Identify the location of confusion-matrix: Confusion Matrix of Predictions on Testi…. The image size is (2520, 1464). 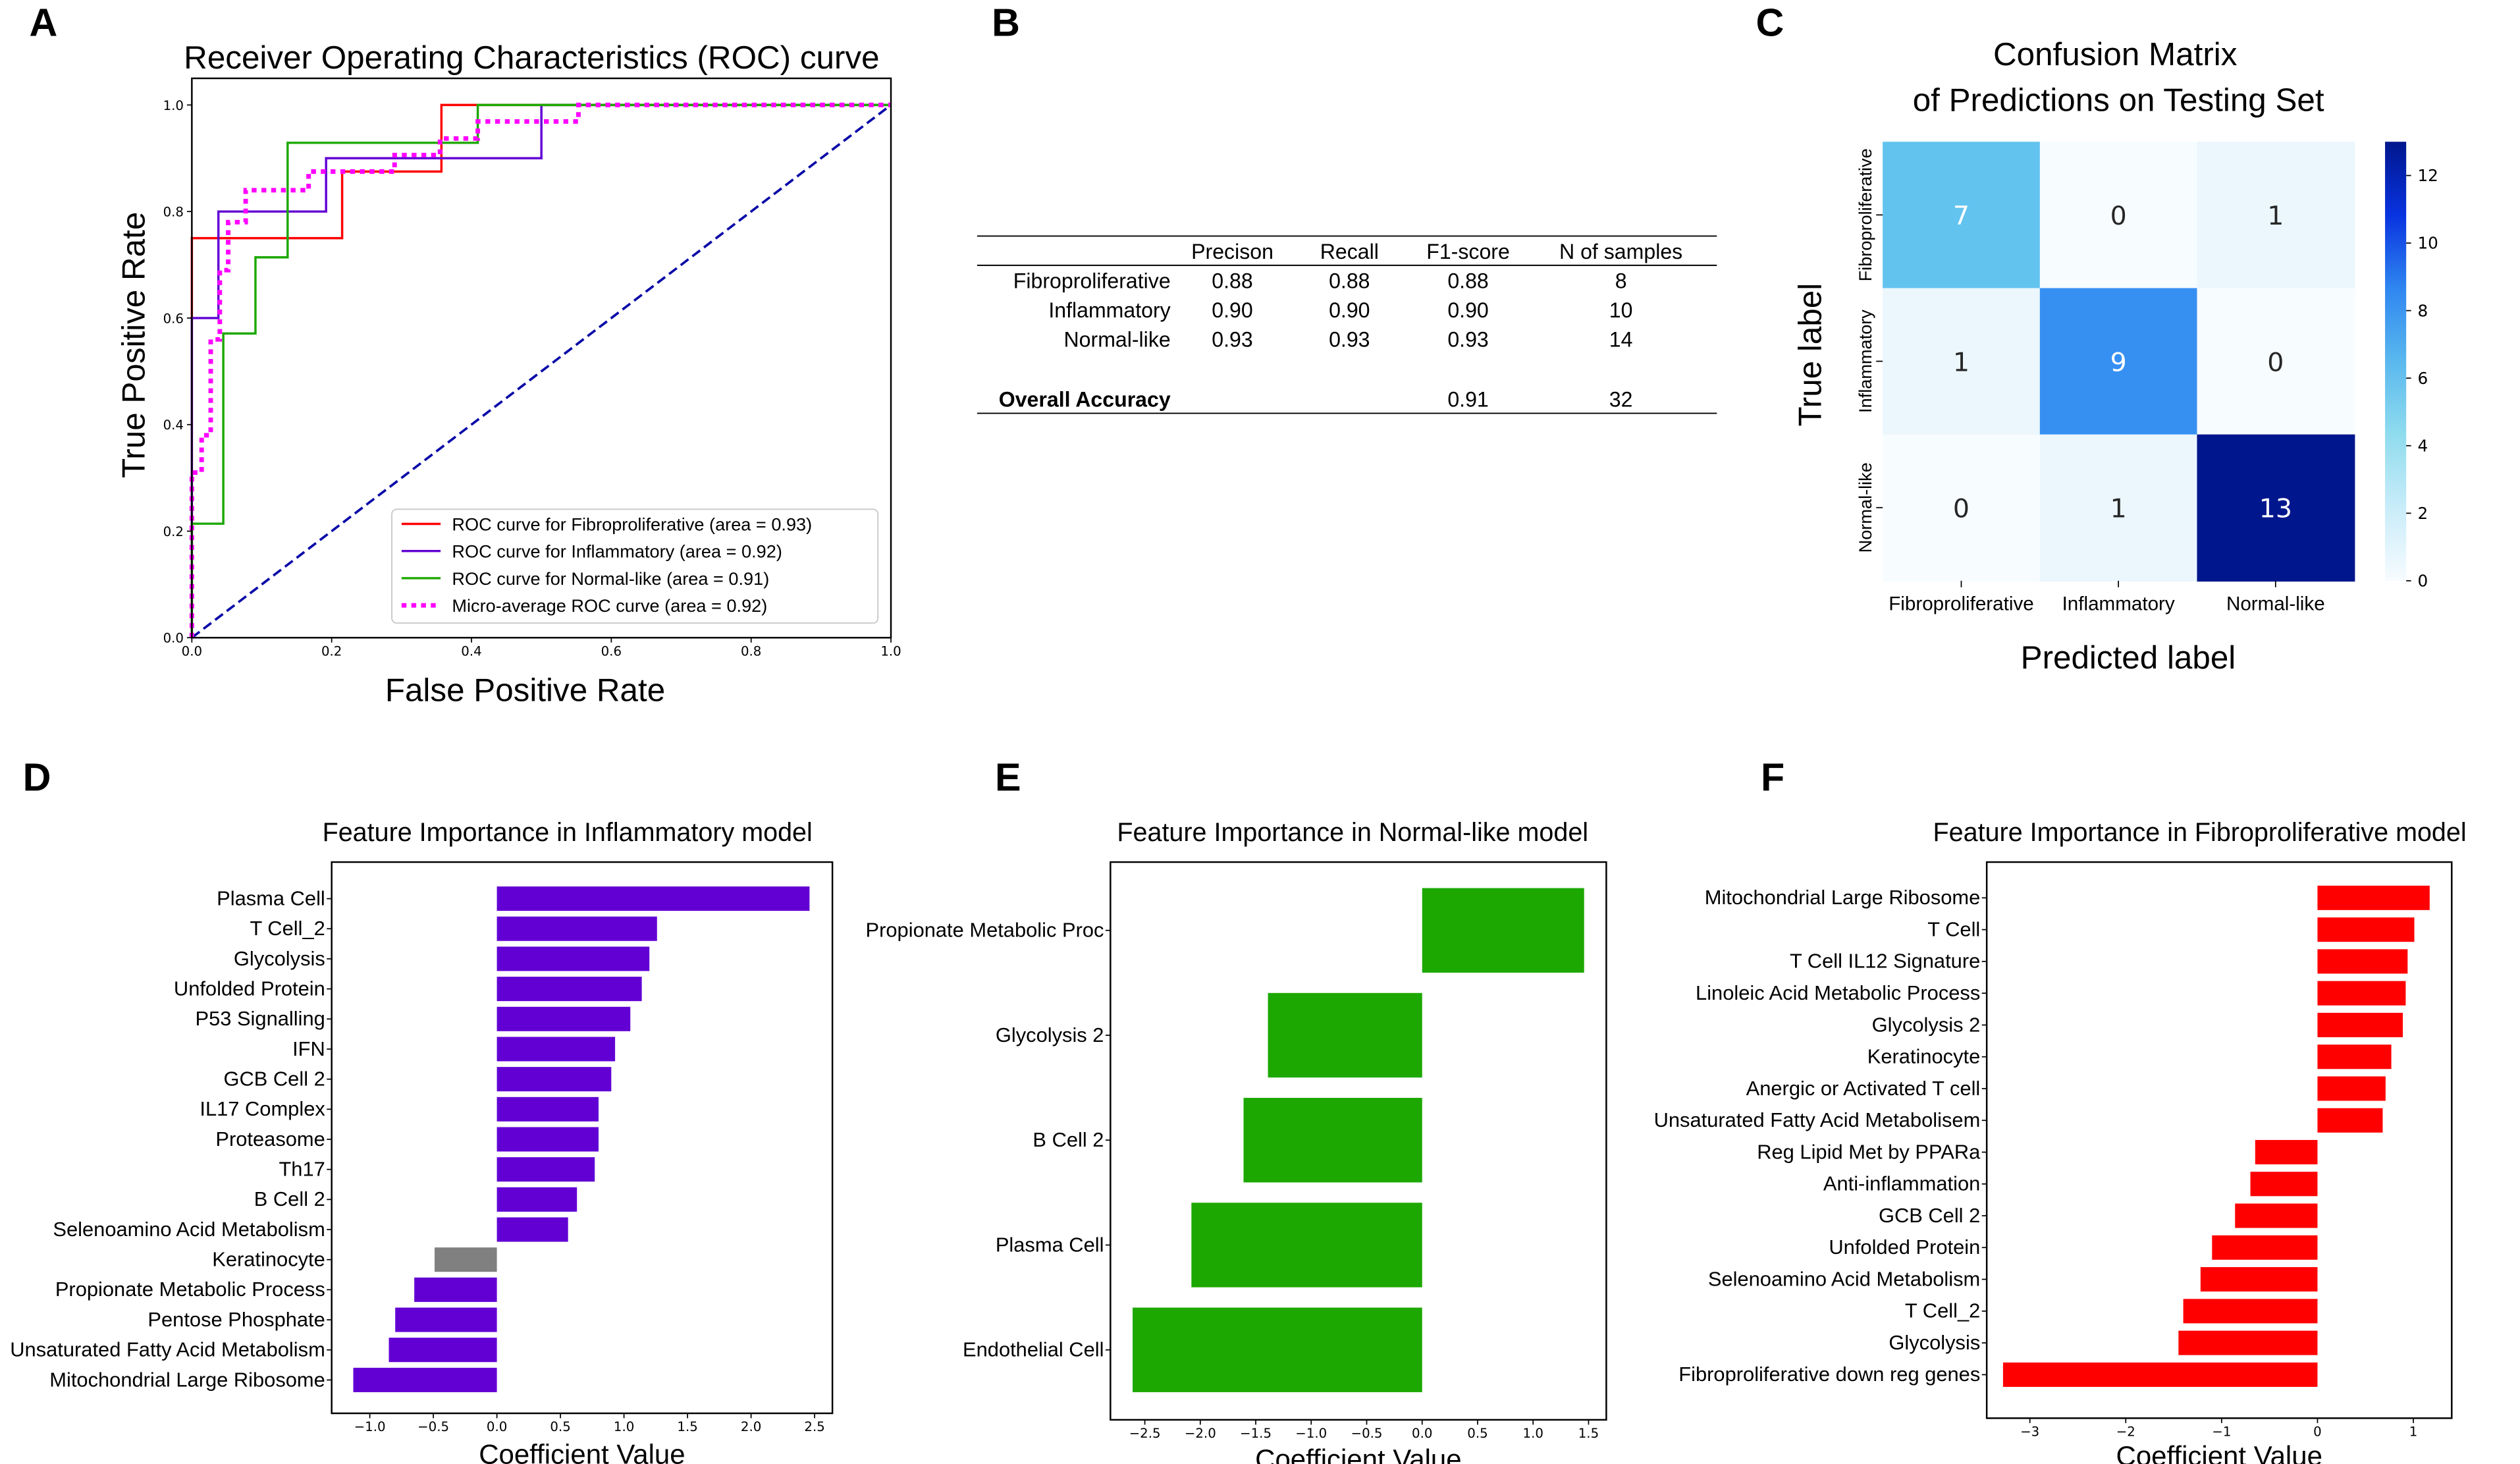
(2115, 356).